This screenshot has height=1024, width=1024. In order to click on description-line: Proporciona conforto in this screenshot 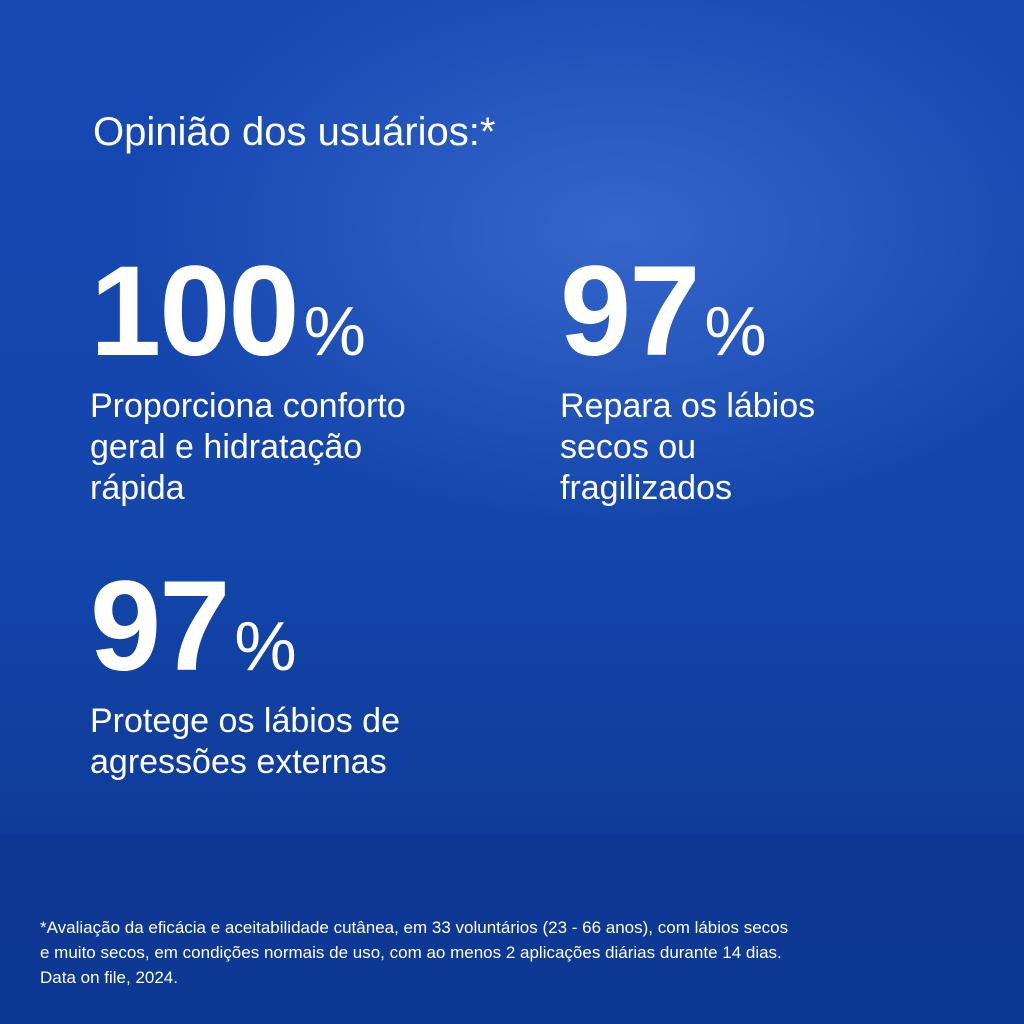, I will do `click(248, 406)`.